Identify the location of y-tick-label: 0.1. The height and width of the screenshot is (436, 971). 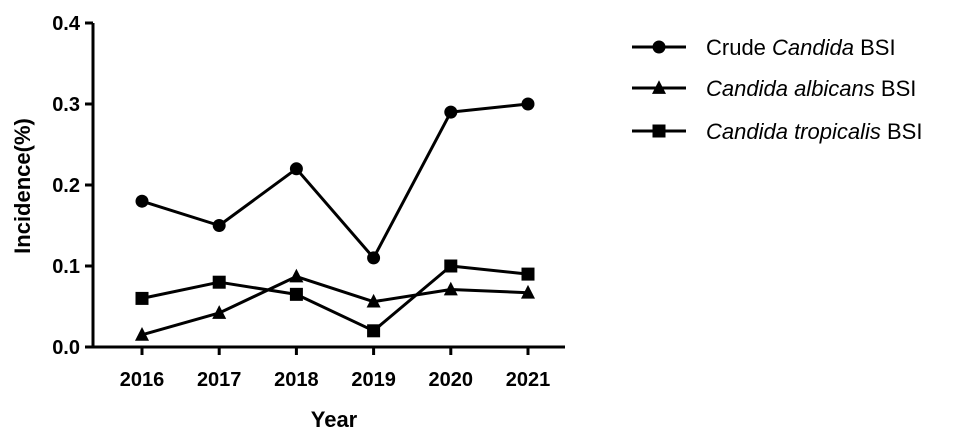
(66, 267).